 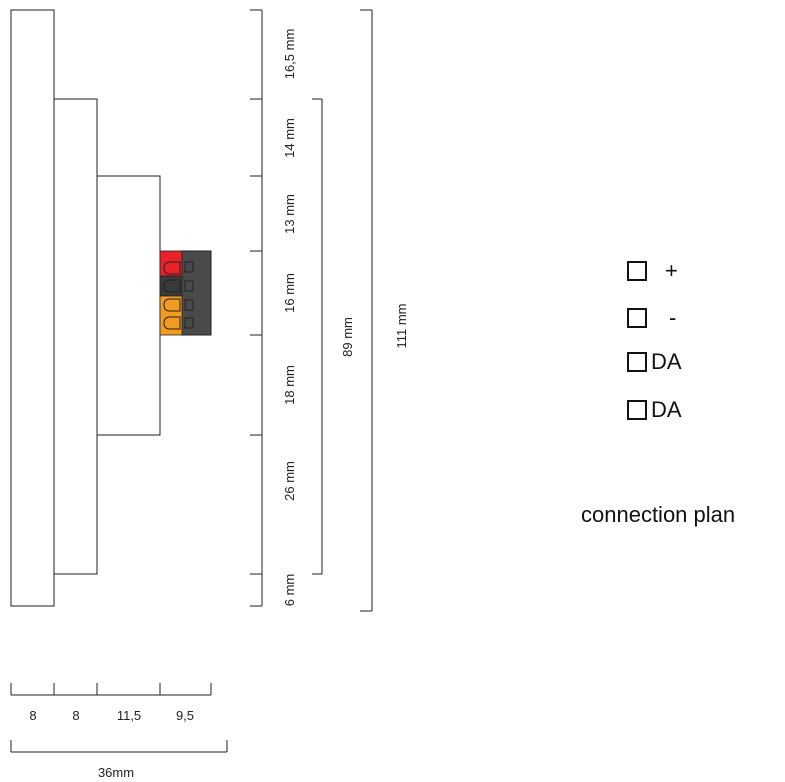 I want to click on plan-terminal-da-2: DA, so click(x=654, y=410).